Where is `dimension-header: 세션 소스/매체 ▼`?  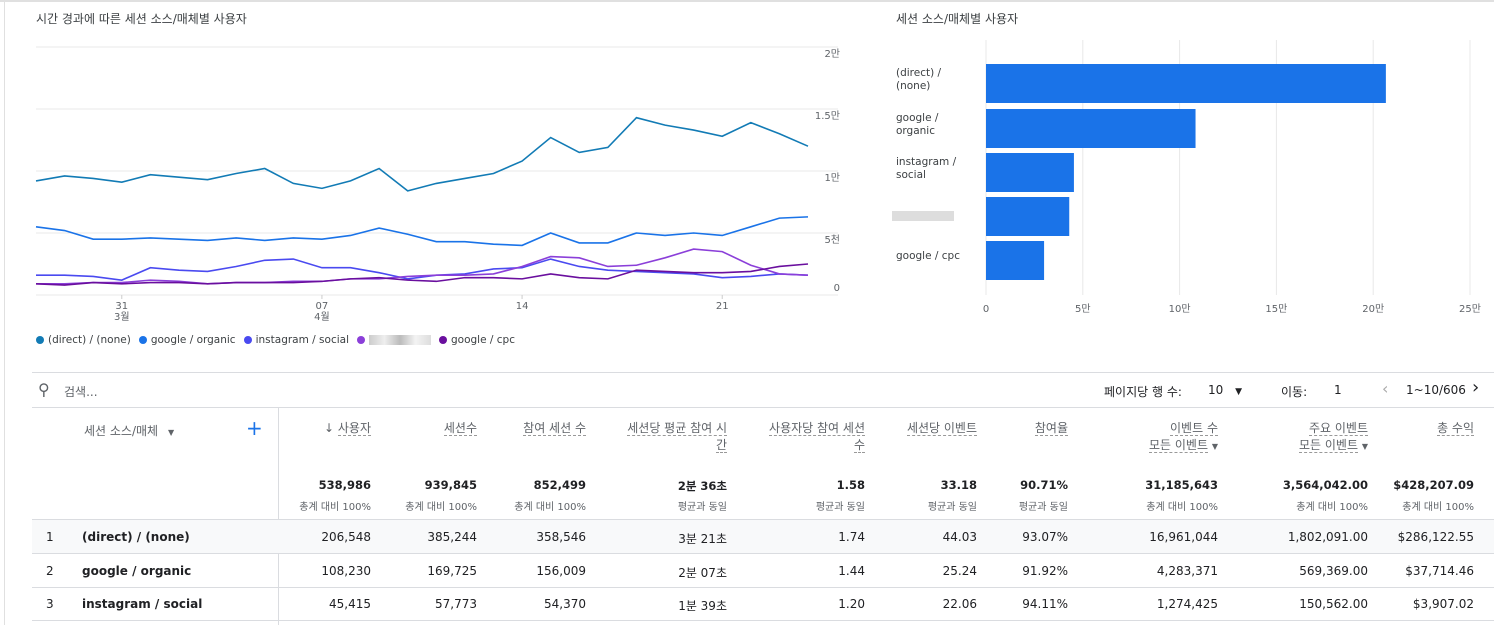
dimension-header: 세션 소스/매체 ▼ is located at coordinates (129, 430).